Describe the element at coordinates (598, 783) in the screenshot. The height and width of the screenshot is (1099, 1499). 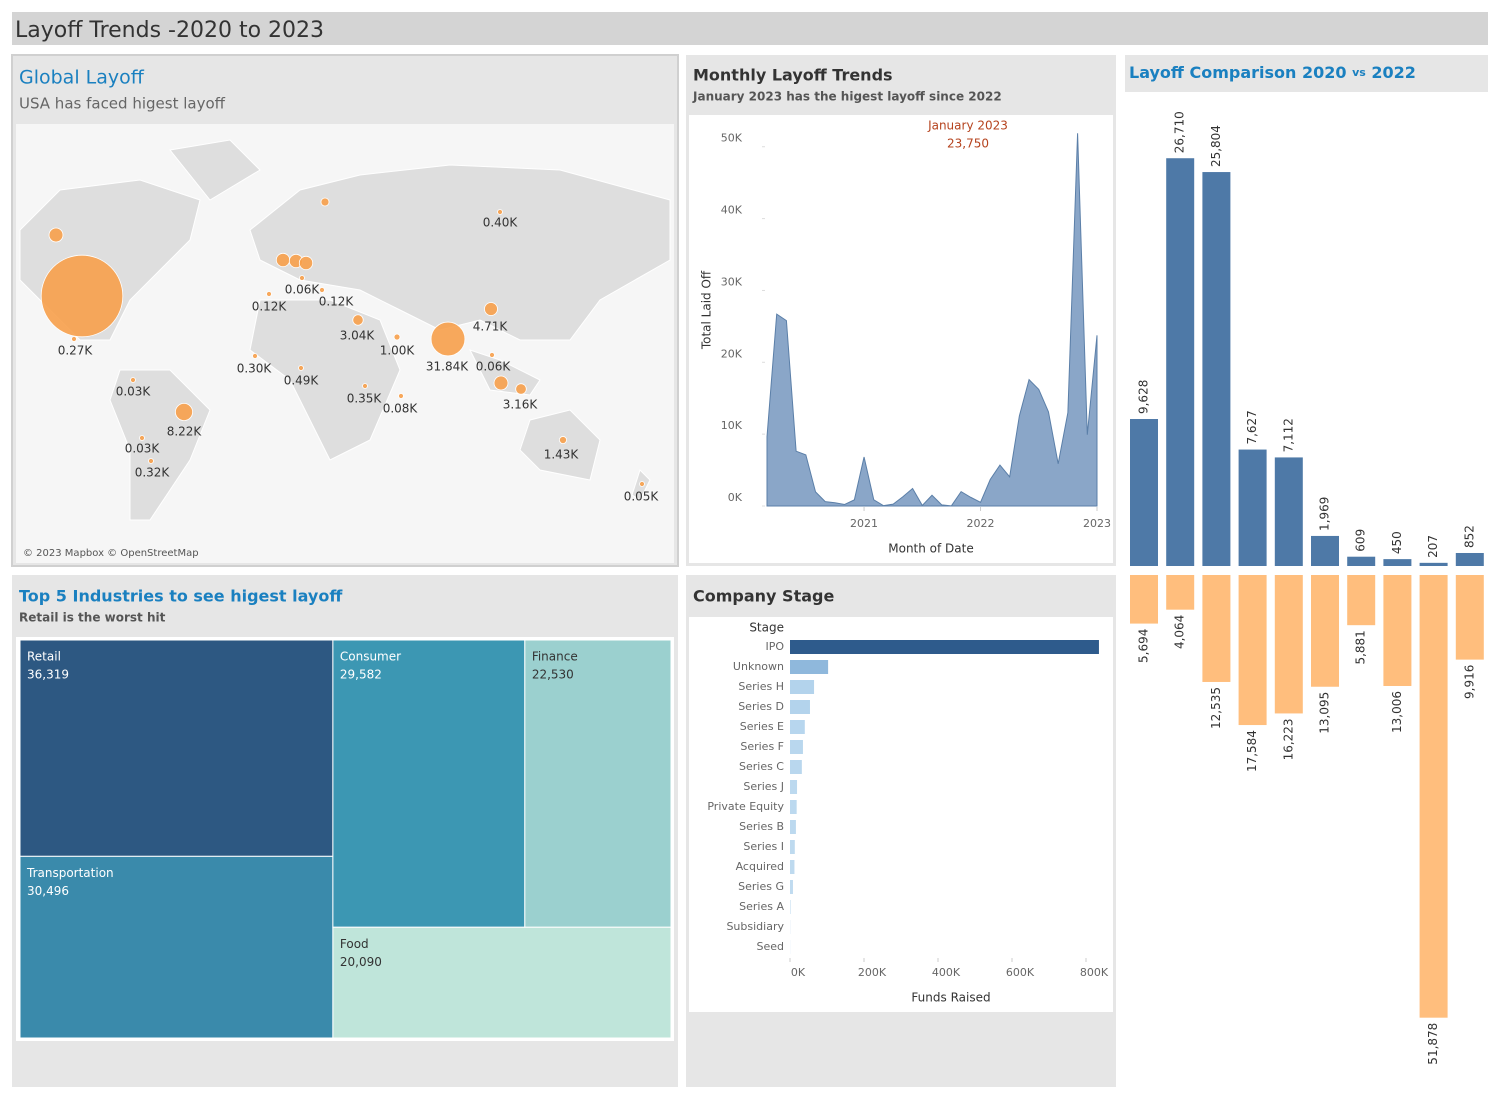
I see `treemap-cell` at that location.